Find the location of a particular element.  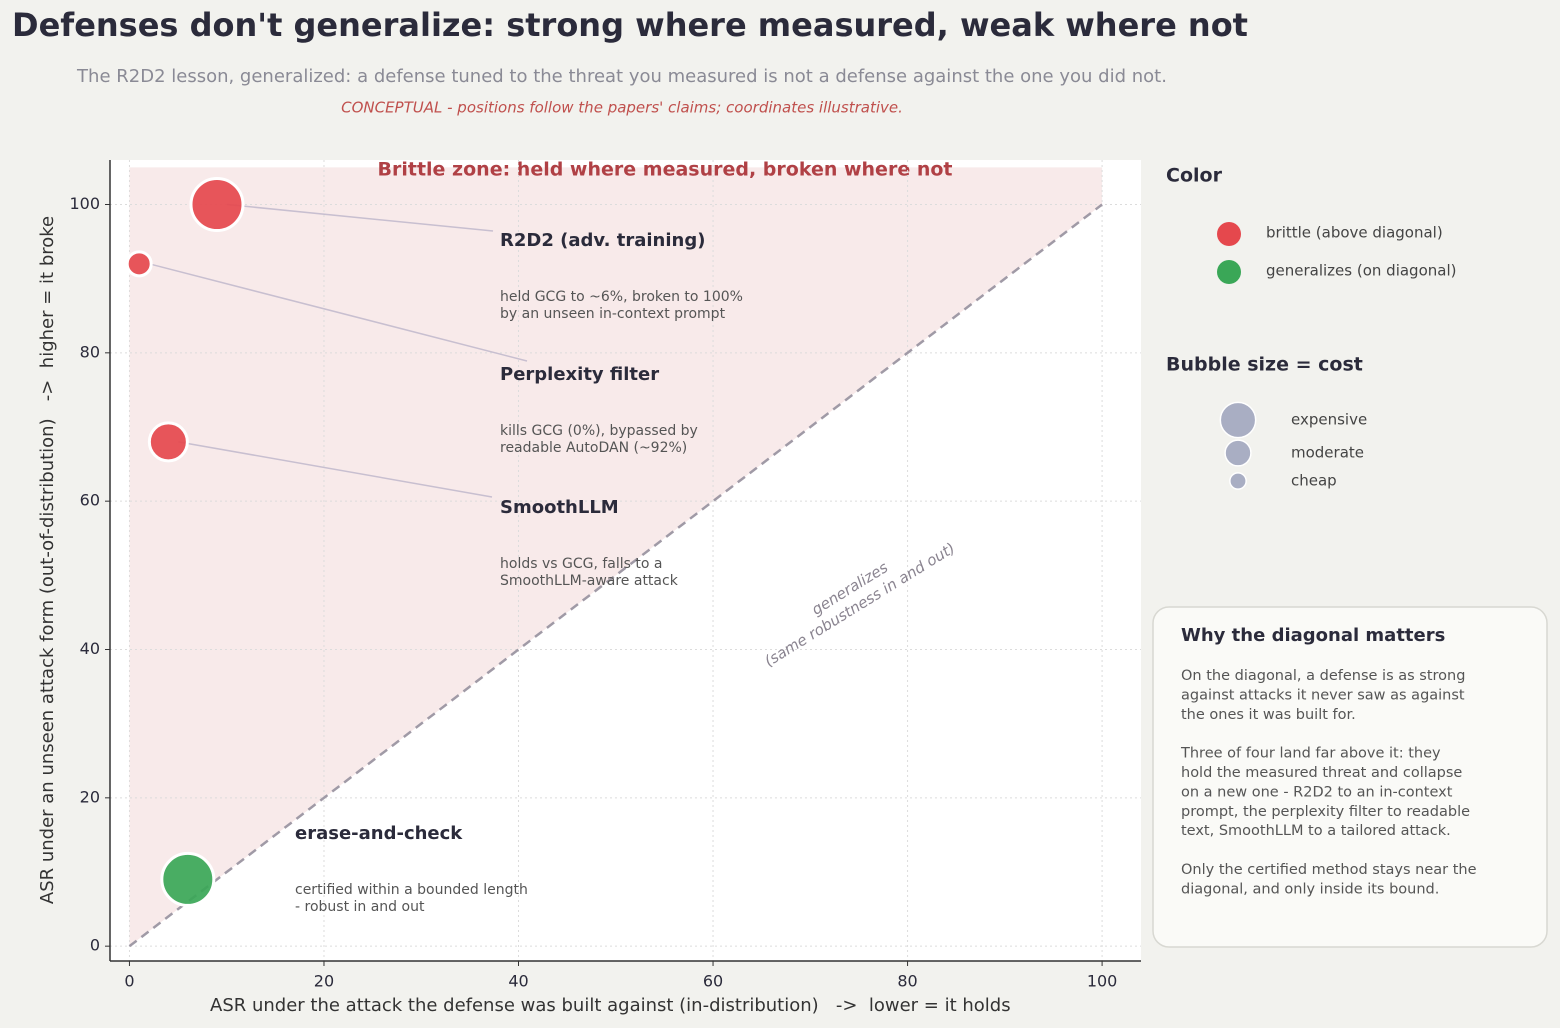

point-note: held GCG to ~6%, broken to 100% is located at coordinates (621, 297).